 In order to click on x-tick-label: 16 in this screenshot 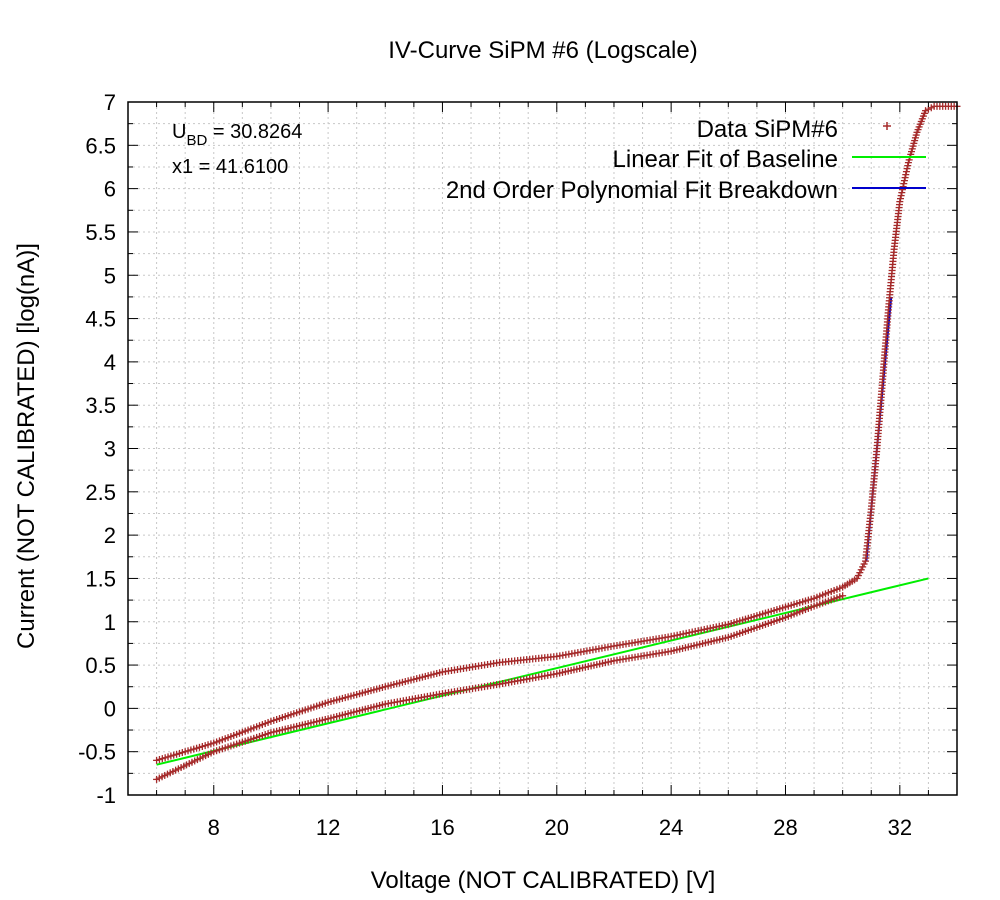, I will do `click(442, 827)`.